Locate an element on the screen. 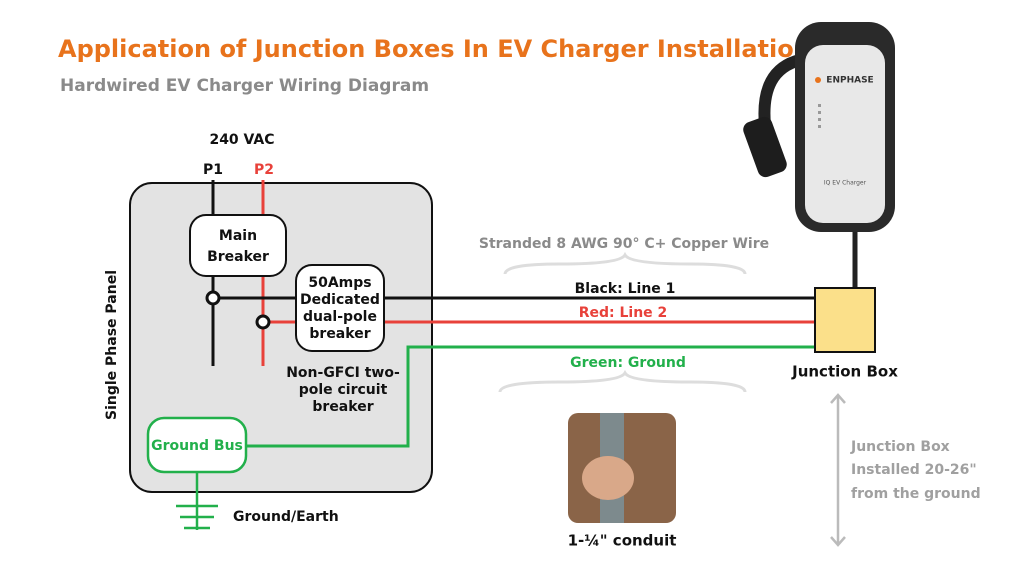 This screenshot has width=1024, height=576. green-wire is located at coordinates (530, 396).